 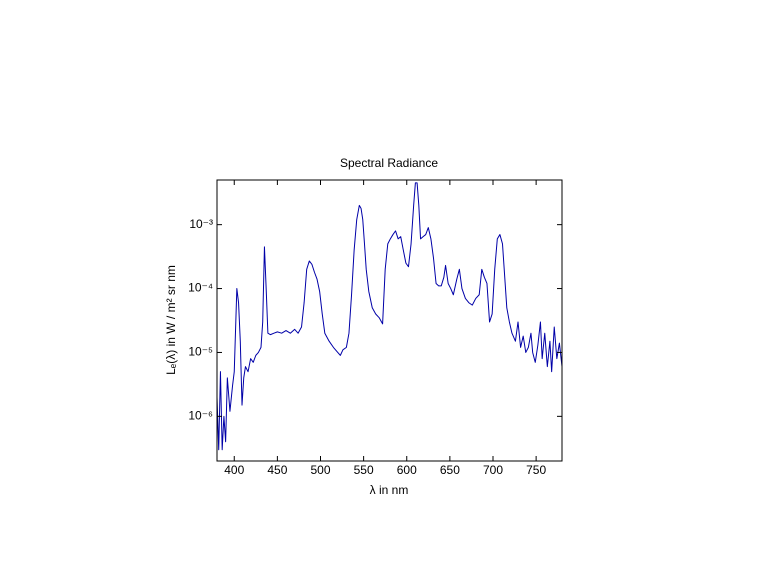 What do you see at coordinates (200, 352) in the screenshot?
I see `y-tick-label: 10⁻⁵` at bounding box center [200, 352].